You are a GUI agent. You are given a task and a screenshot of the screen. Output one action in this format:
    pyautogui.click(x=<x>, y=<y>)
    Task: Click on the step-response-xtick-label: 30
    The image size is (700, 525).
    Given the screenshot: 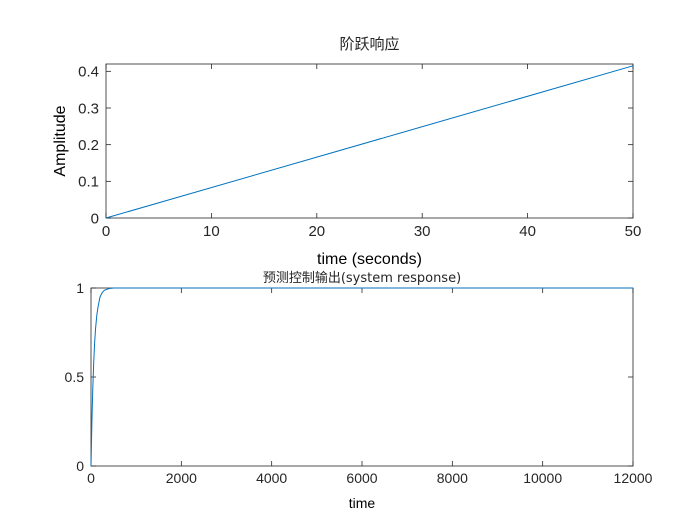 What is the action you would take?
    pyautogui.click(x=422, y=231)
    